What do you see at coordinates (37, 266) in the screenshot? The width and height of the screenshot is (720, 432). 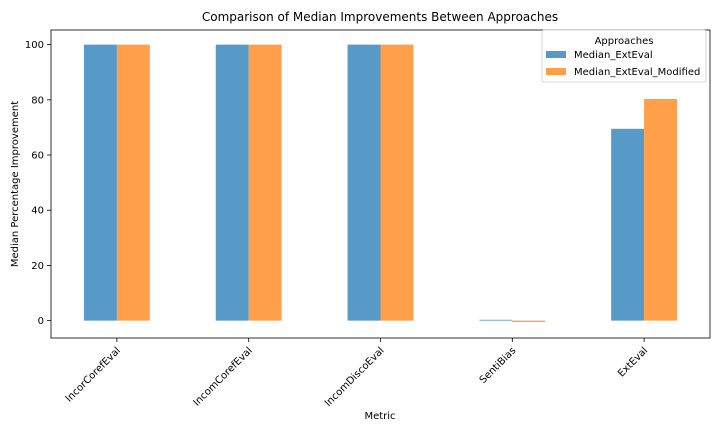 I see `y-tick-label: 20` at bounding box center [37, 266].